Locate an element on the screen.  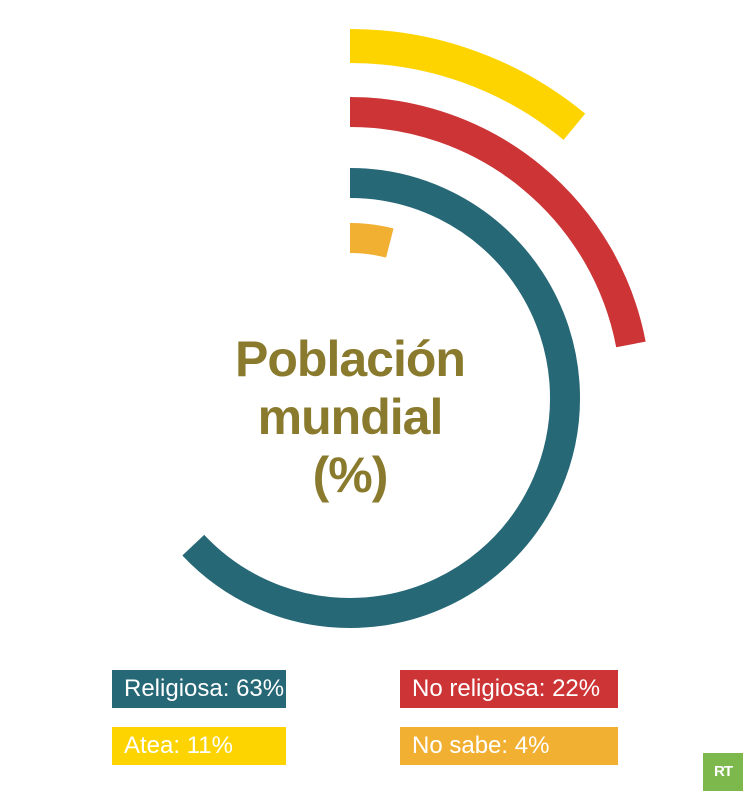
legend-item-no-religiosa: No religiosa: 22% is located at coordinates (509, 689).